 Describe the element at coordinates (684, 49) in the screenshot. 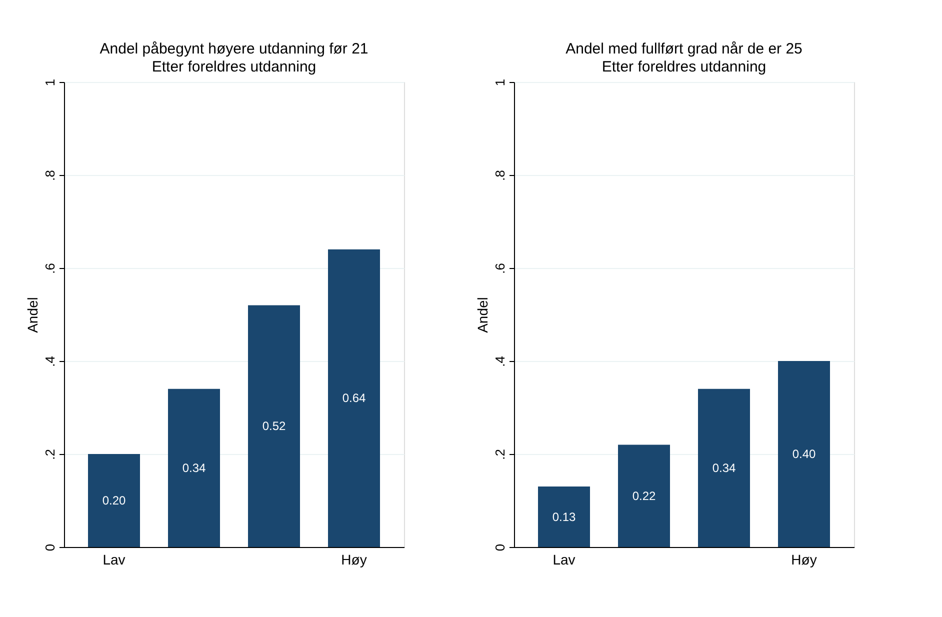

I see `chart-title: Andel med fullført grad når de er 25` at that location.